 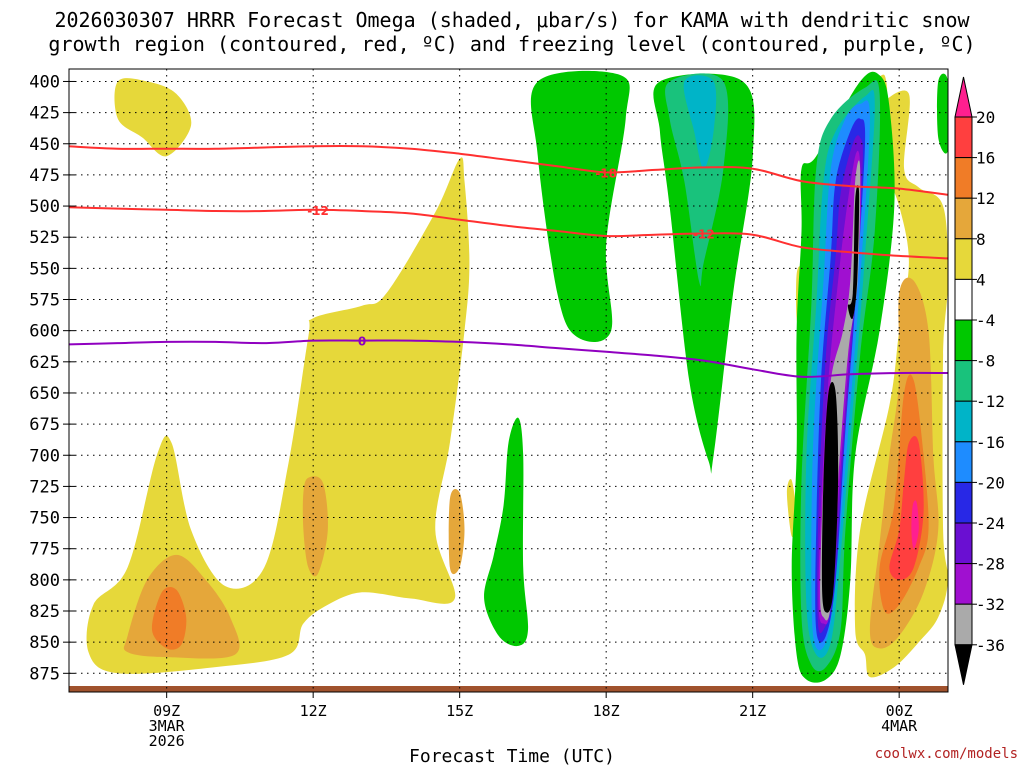 What do you see at coordinates (963, 299) in the screenshot?
I see `colorbar-bin--4-4` at bounding box center [963, 299].